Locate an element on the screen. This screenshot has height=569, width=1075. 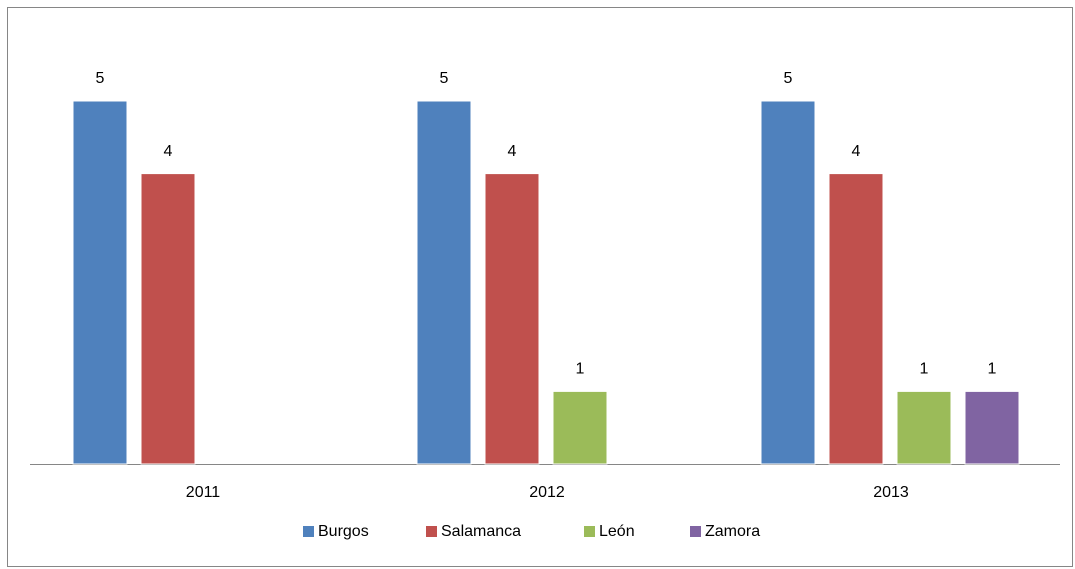
x-tick-label: 2013 is located at coordinates (891, 492).